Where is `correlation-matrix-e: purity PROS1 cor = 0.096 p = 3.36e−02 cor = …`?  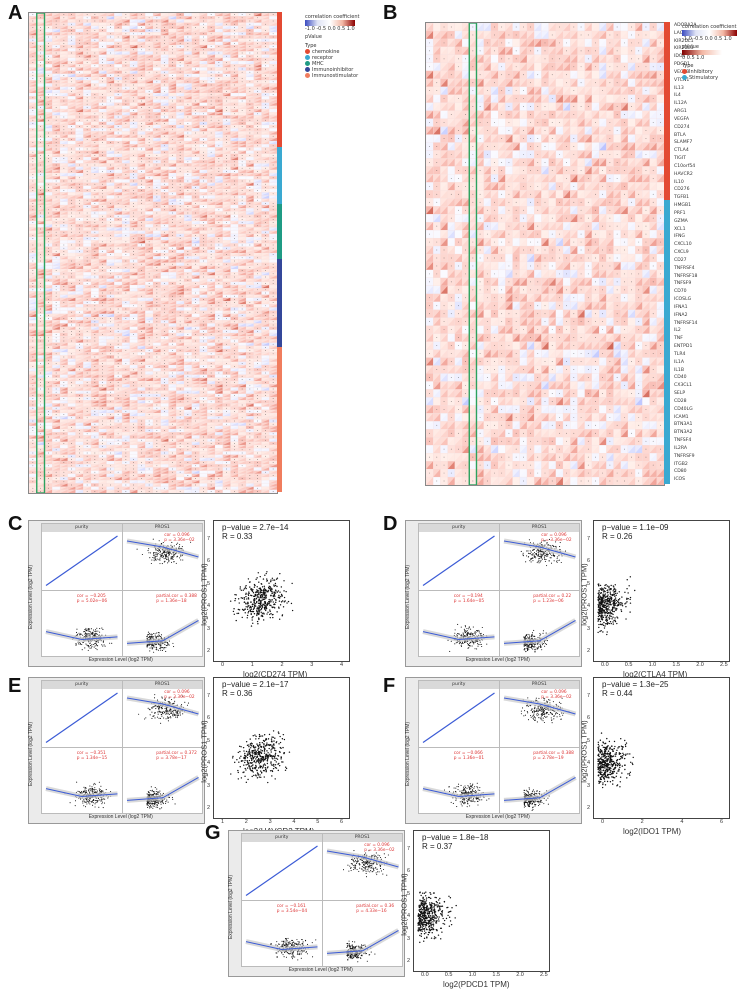
correlation-matrix-e: purity PROS1 cor = 0.096 p = 3.36e−02 cor = … is located at coordinates (116, 750).